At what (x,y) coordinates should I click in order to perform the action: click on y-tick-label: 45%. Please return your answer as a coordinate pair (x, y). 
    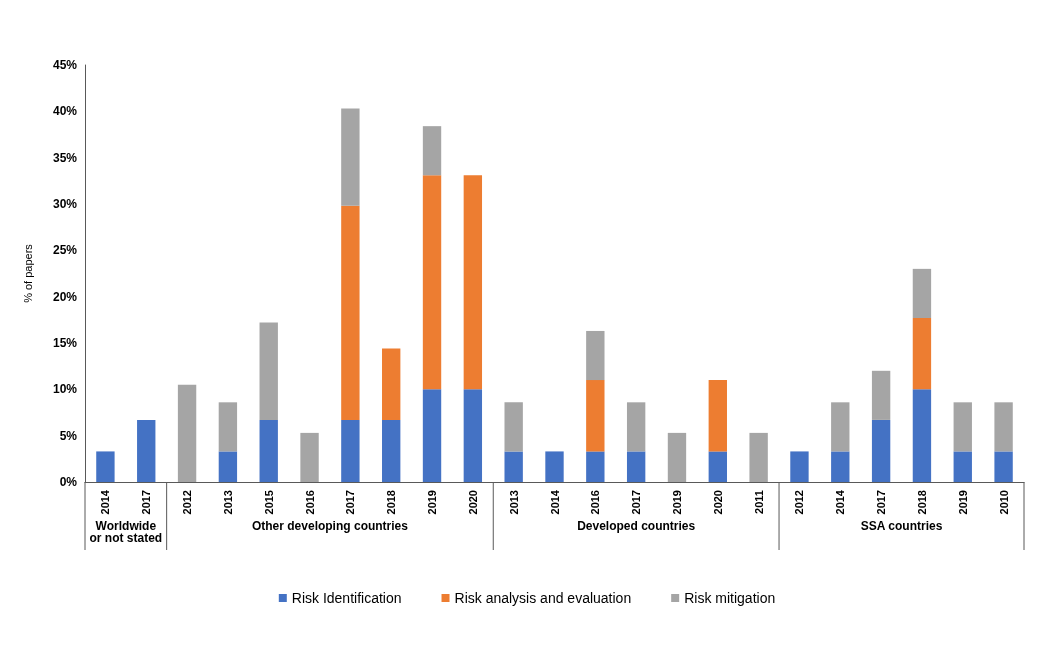
    Looking at the image, I should click on (65, 65).